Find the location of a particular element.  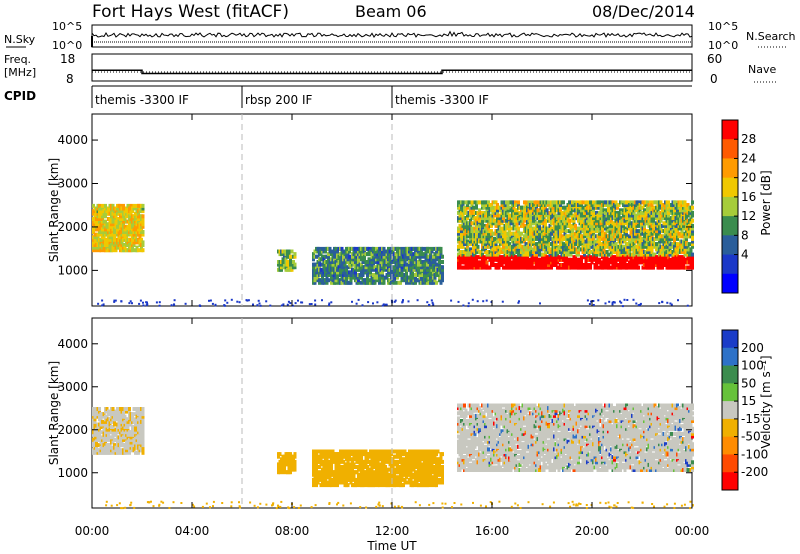

freq-tick-bottom: 8 is located at coordinates (70, 79).